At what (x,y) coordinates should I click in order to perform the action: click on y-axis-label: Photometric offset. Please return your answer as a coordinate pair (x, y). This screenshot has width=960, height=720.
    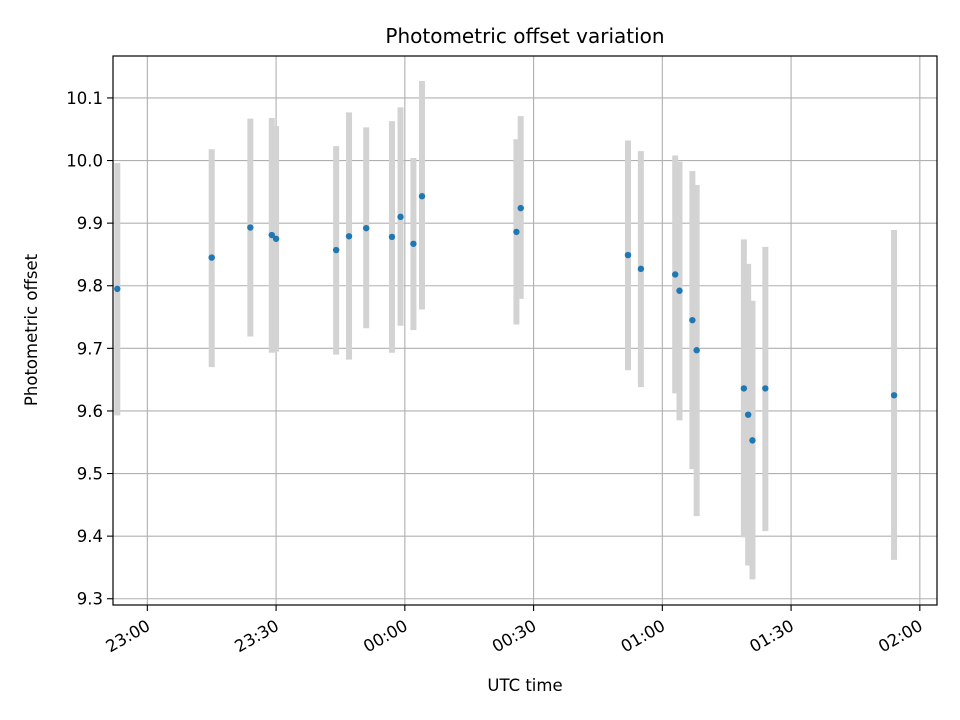
    Looking at the image, I should click on (31, 329).